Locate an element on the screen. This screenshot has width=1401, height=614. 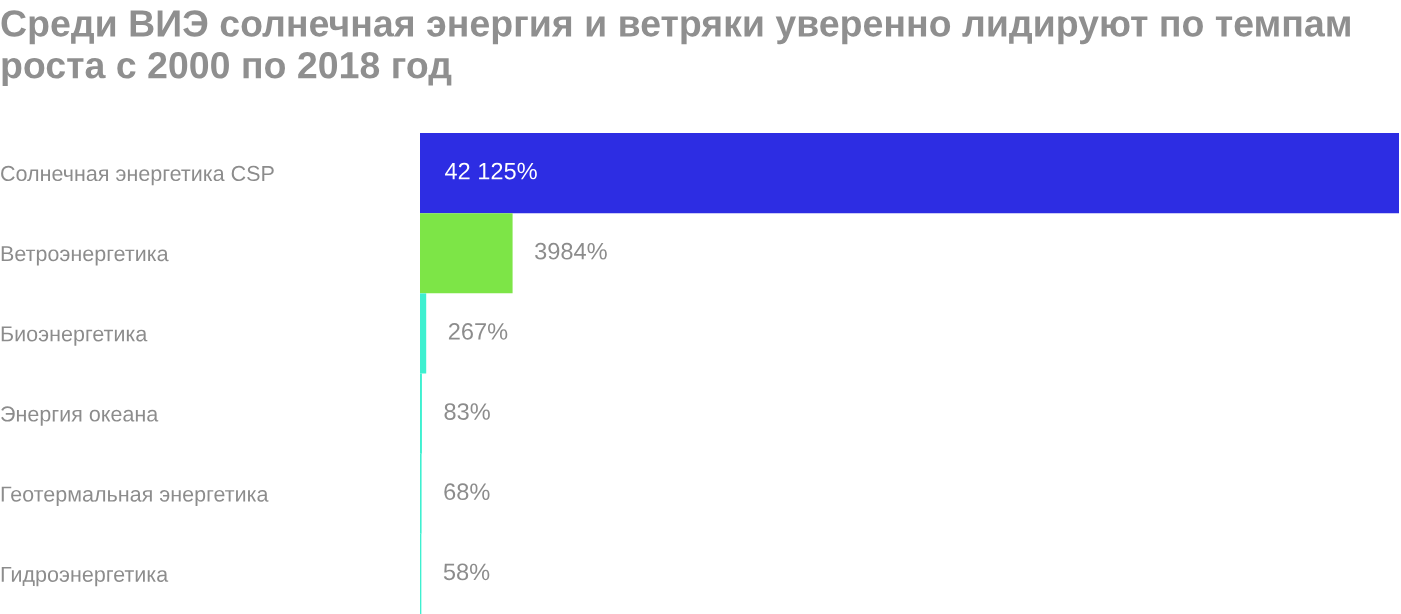
data-label: 42 125% is located at coordinates (491, 171).